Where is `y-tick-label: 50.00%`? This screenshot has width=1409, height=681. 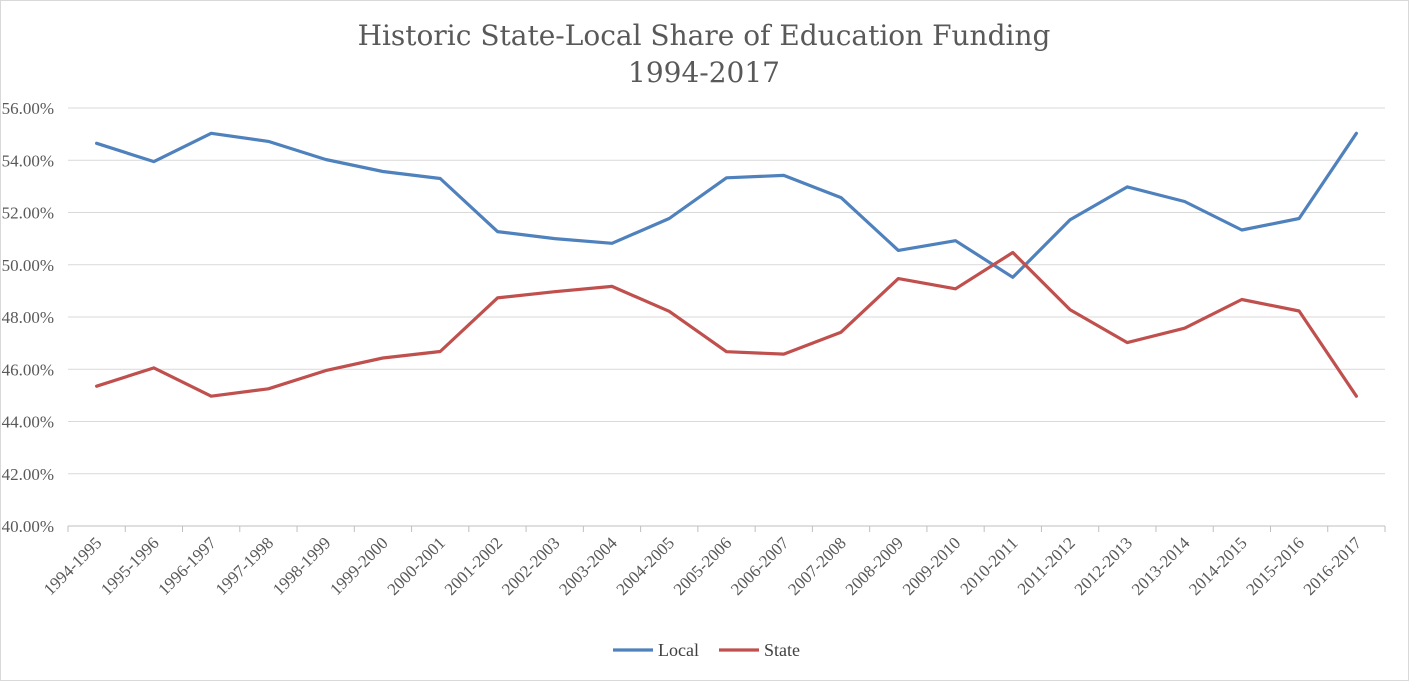
y-tick-label: 50.00% is located at coordinates (28, 265).